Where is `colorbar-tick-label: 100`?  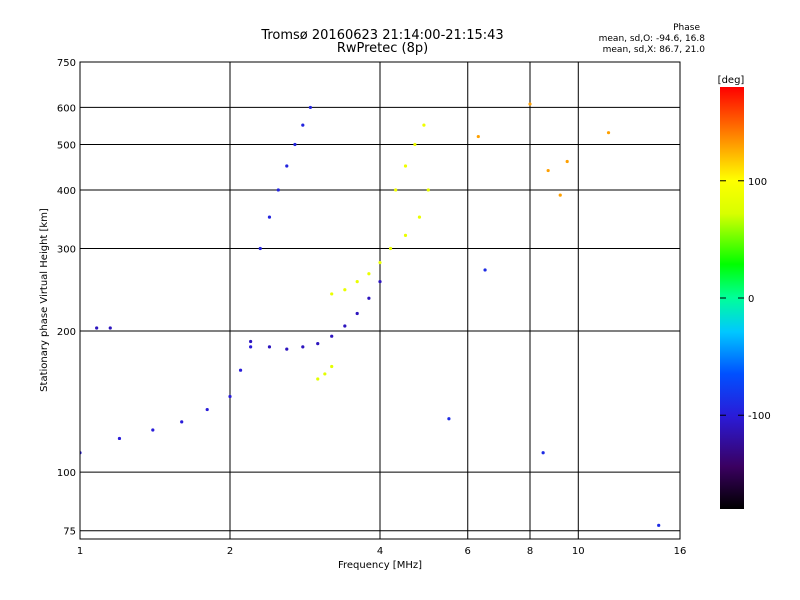
colorbar-tick-label: 100 is located at coordinates (757, 182).